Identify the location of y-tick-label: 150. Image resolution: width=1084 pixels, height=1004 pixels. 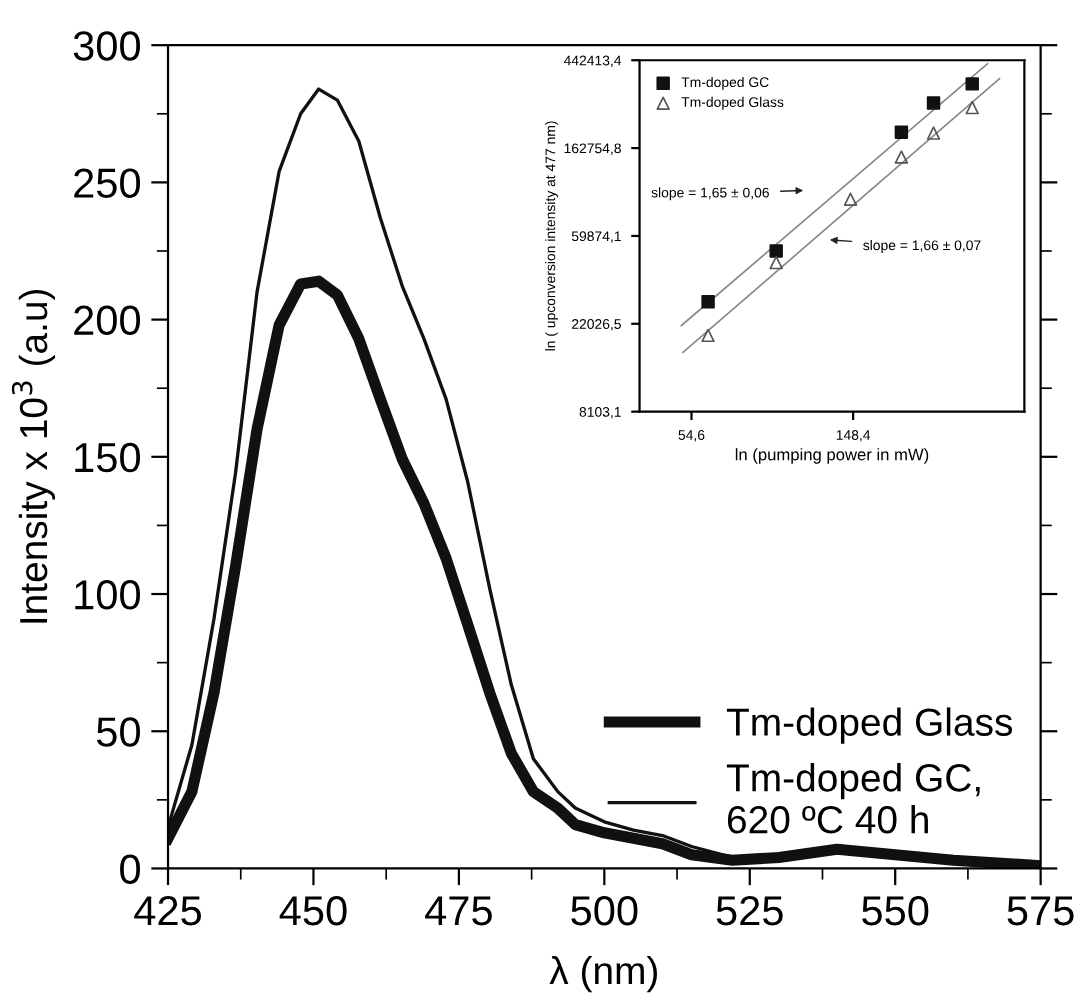
(108, 457).